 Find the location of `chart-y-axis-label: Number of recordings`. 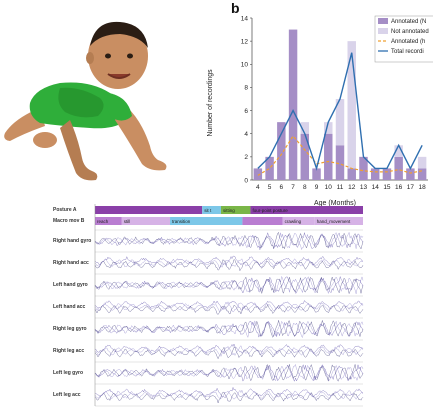

chart-y-axis-label: Number of recordings is located at coordinates (210, 103).